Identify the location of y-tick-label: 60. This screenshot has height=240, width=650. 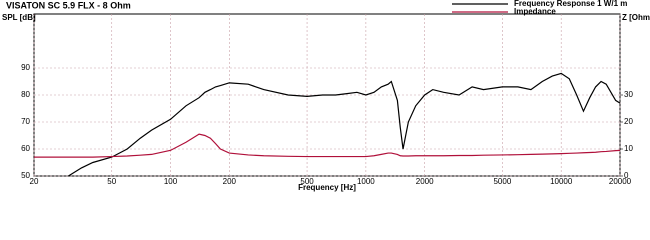
(25, 148).